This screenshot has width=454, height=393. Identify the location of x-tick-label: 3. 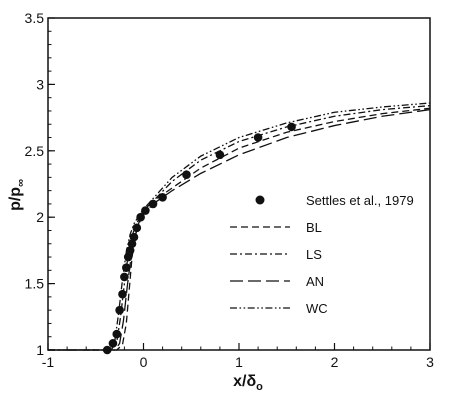
(430, 362).